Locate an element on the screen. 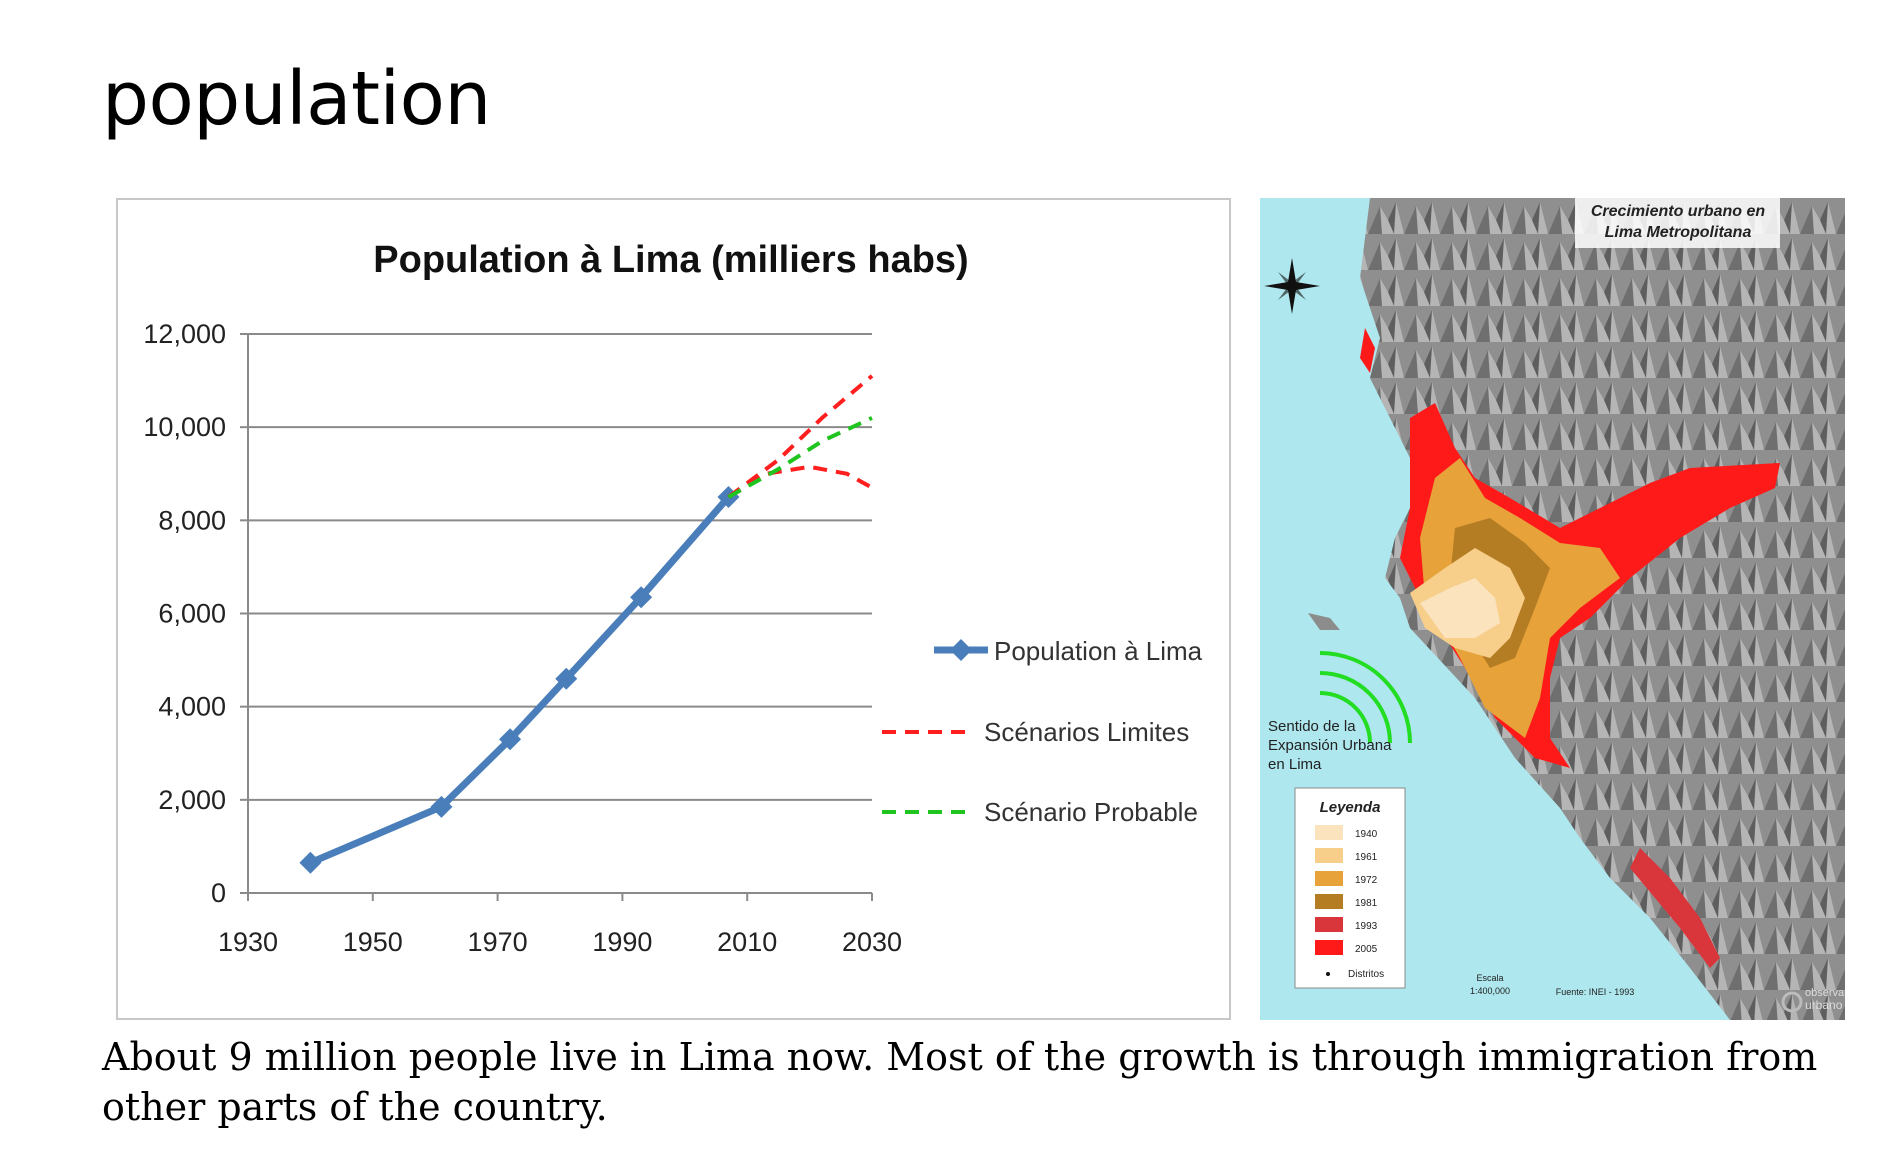 This screenshot has width=1896, height=1176. map-title-line1: Crecimiento urbano en is located at coordinates (1678, 211).